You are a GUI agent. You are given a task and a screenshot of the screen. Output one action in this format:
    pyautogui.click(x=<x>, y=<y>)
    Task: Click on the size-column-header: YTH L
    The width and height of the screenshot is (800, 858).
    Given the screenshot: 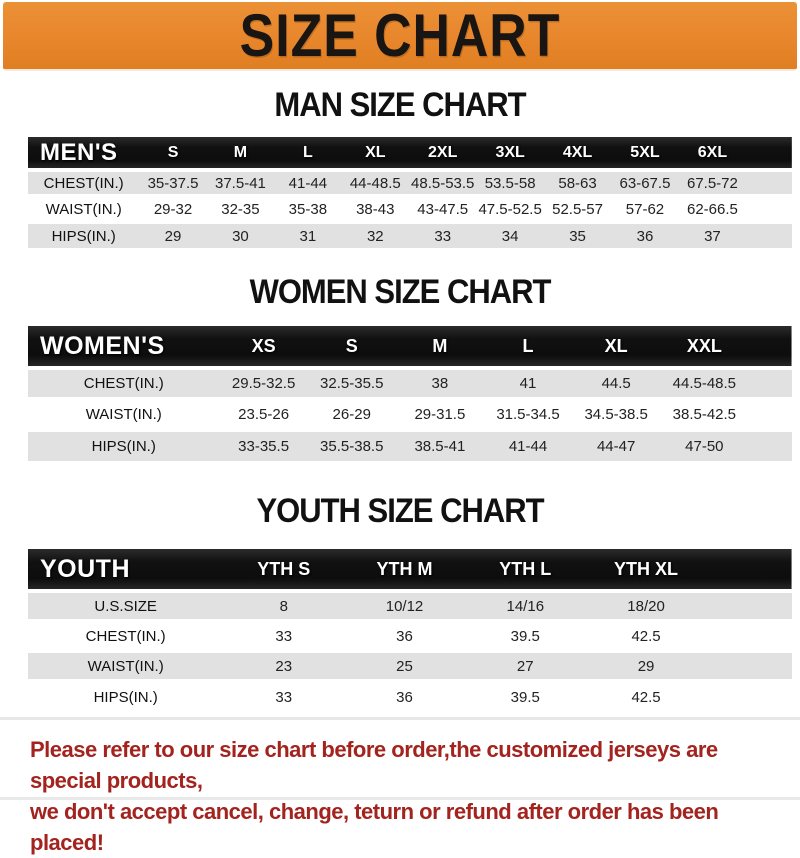 What is the action you would take?
    pyautogui.click(x=525, y=568)
    